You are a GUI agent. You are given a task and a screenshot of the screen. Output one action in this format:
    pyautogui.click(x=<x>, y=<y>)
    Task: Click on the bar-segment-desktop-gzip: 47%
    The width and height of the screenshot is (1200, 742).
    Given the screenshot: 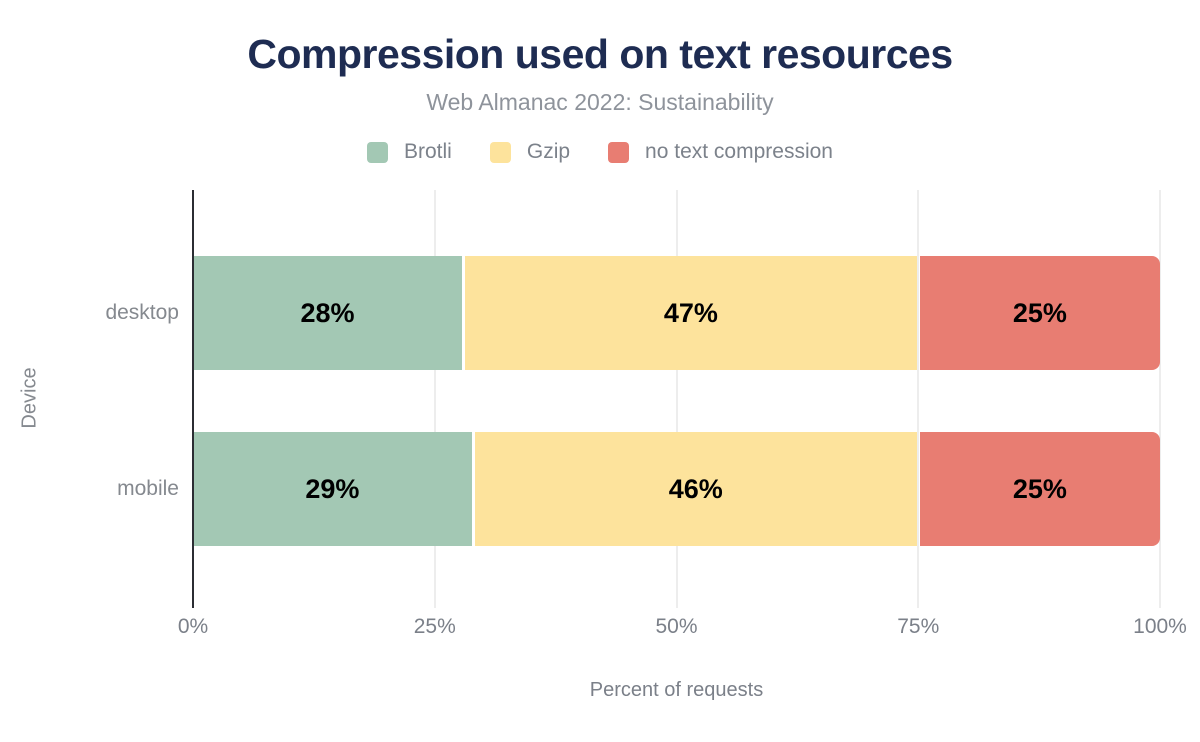 What is the action you would take?
    pyautogui.click(x=691, y=313)
    